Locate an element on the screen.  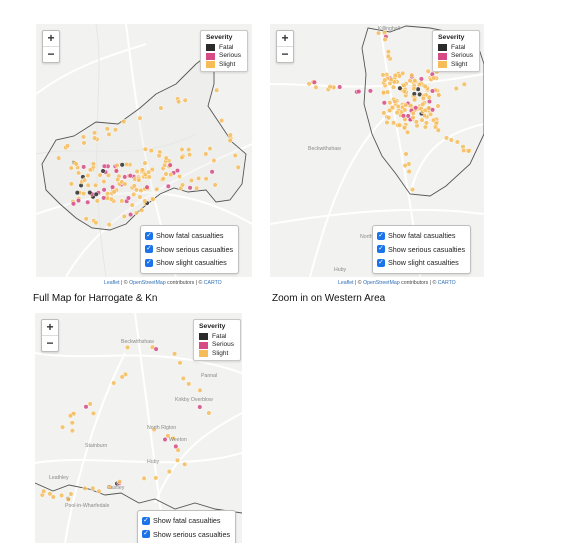
leaflet-link: Leaflet is located at coordinates (112, 283).